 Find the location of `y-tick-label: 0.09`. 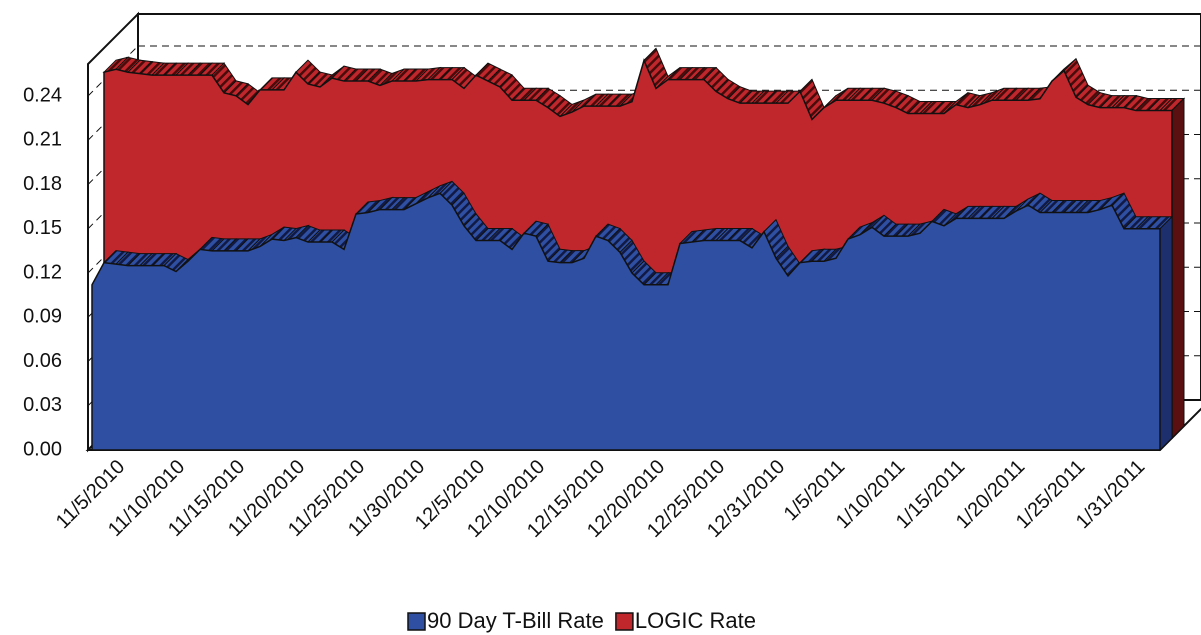

y-tick-label: 0.09 is located at coordinates (42, 317).